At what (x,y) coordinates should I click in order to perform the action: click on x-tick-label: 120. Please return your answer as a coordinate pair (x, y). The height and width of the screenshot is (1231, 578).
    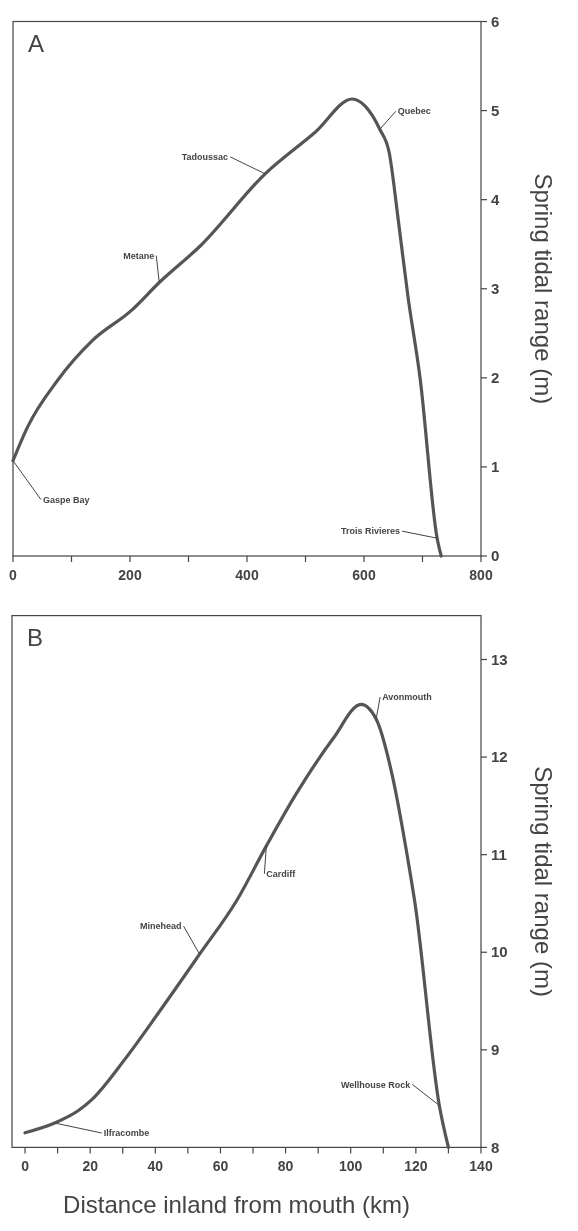
    Looking at the image, I should click on (416, 1166).